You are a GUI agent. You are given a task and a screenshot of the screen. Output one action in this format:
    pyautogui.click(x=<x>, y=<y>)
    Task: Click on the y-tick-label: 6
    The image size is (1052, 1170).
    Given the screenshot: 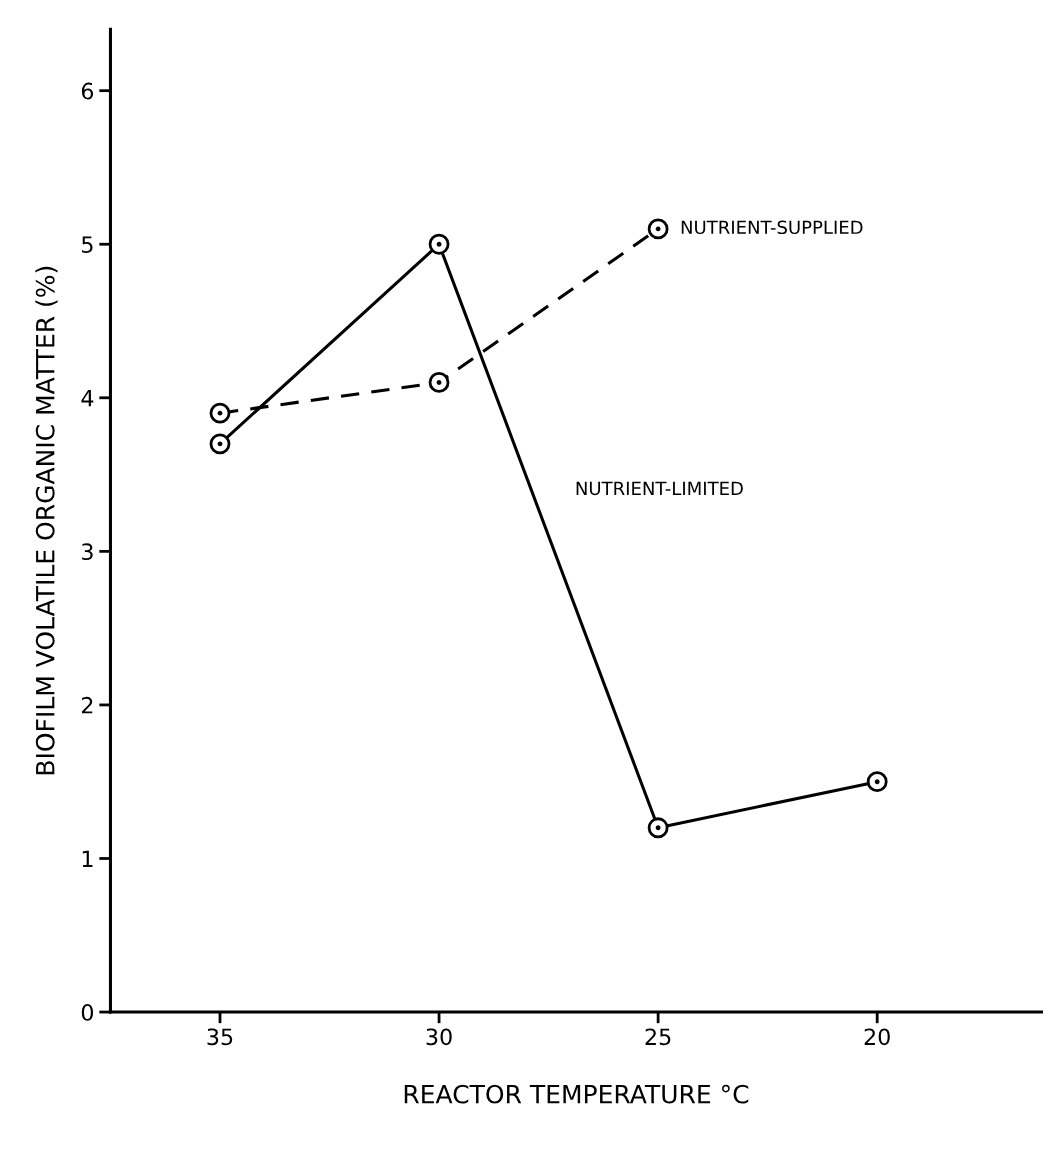 What is the action you would take?
    pyautogui.click(x=87, y=91)
    